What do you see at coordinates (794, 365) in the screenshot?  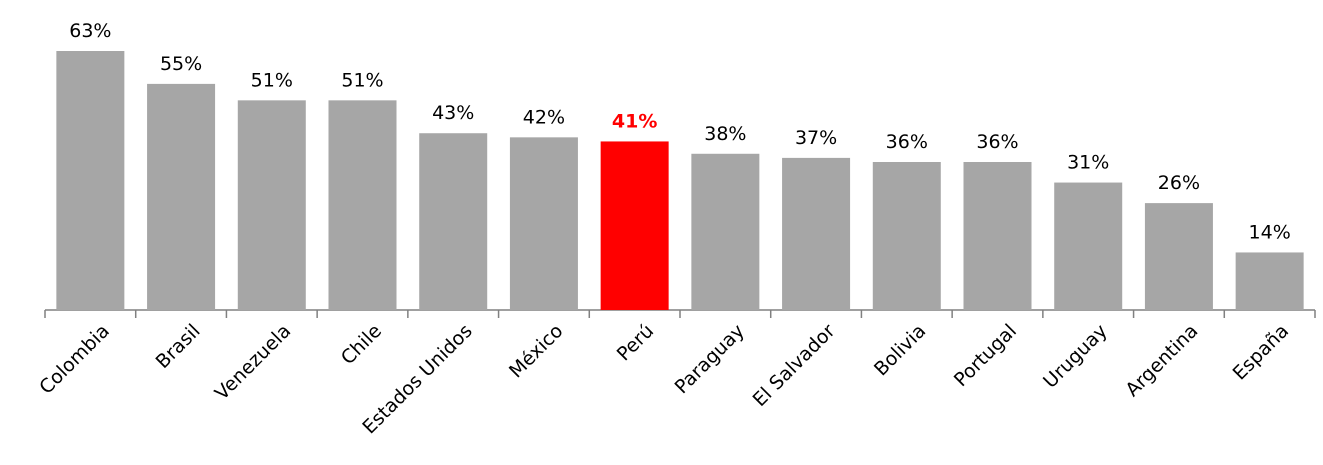 I see `x-tick-label: El Salvador` at bounding box center [794, 365].